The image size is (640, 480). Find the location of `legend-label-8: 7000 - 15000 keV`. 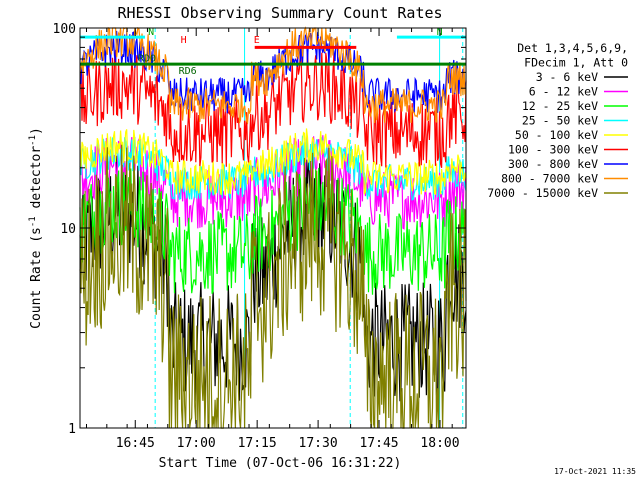

legend-label-8: 7000 - 15000 keV is located at coordinates (542, 193).